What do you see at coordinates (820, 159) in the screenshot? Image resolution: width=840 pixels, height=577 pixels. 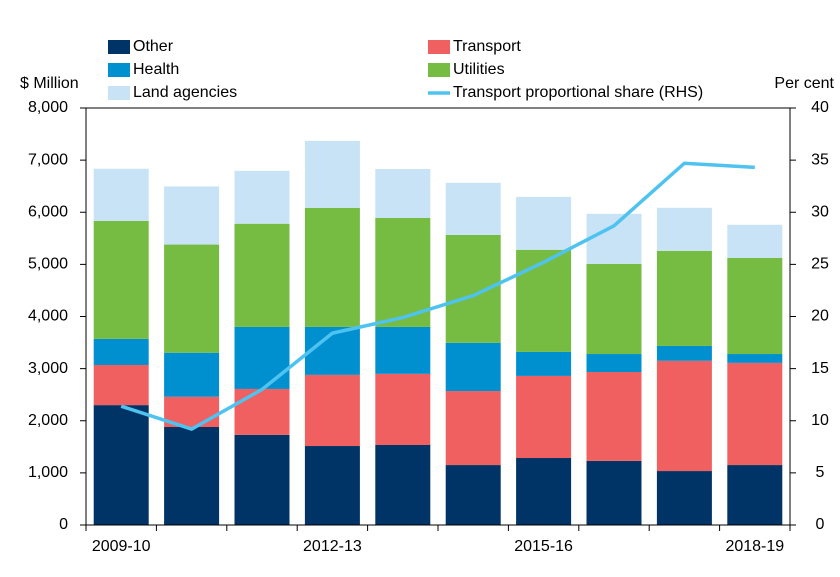 I see `y2-tick-label: 35` at bounding box center [820, 159].